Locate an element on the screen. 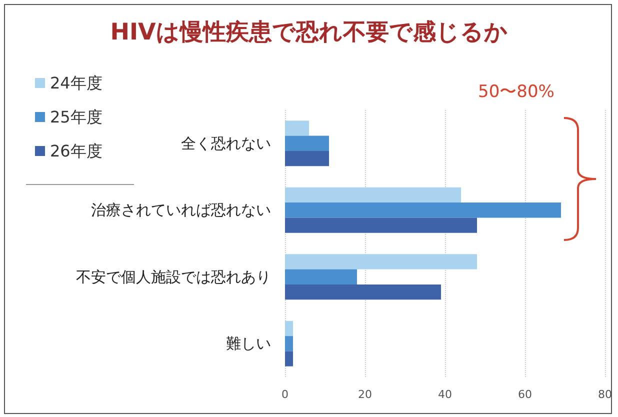  x-tick-label: 60 is located at coordinates (525, 394).